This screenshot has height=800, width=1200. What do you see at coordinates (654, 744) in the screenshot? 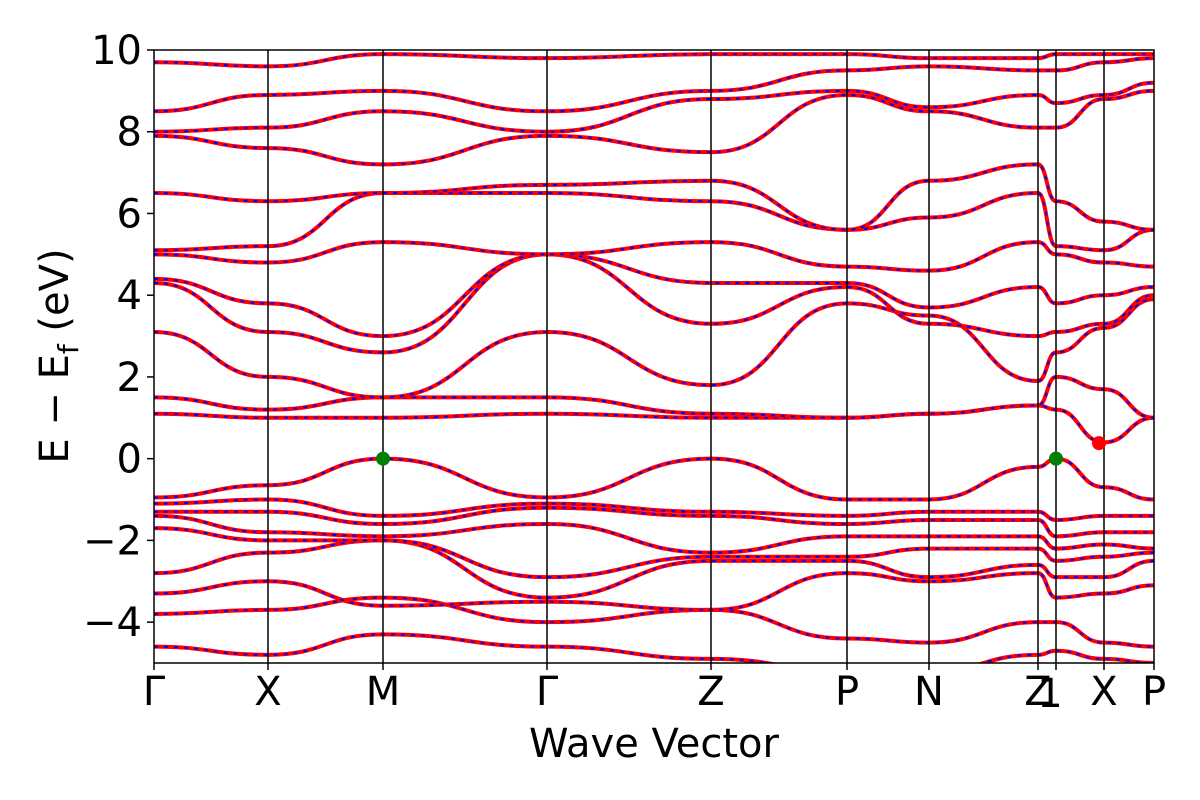
I see `x-axis-title: Wave Vector` at bounding box center [654, 744].